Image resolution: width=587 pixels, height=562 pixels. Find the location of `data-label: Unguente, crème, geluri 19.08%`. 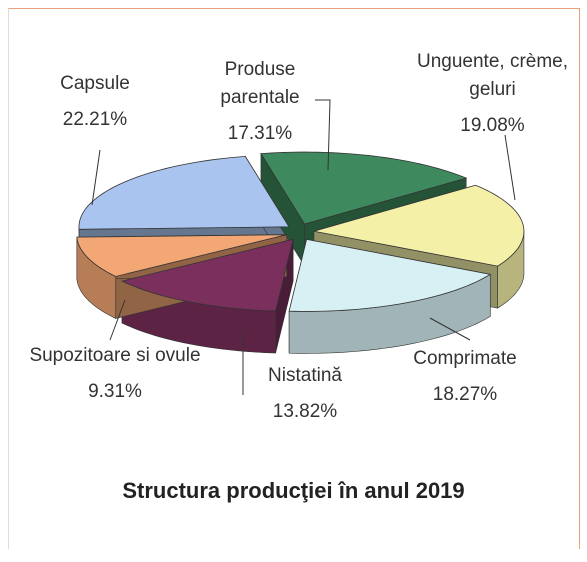

data-label: Unguente, crème, geluri 19.08% is located at coordinates (492, 94).